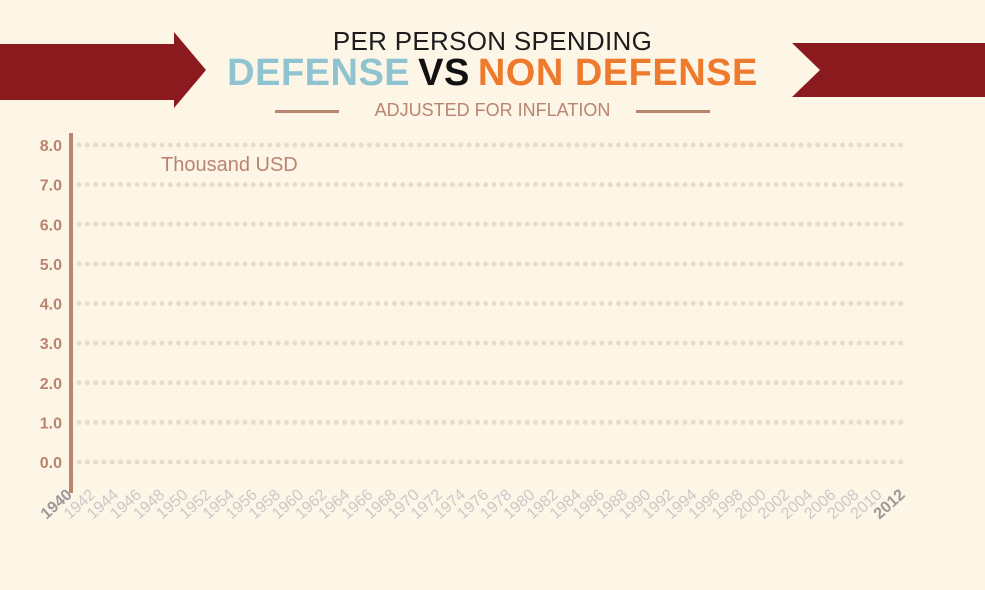 The width and height of the screenshot is (985, 590). Describe the element at coordinates (888, 70) in the screenshot. I see `banner-ribbon-right` at that location.